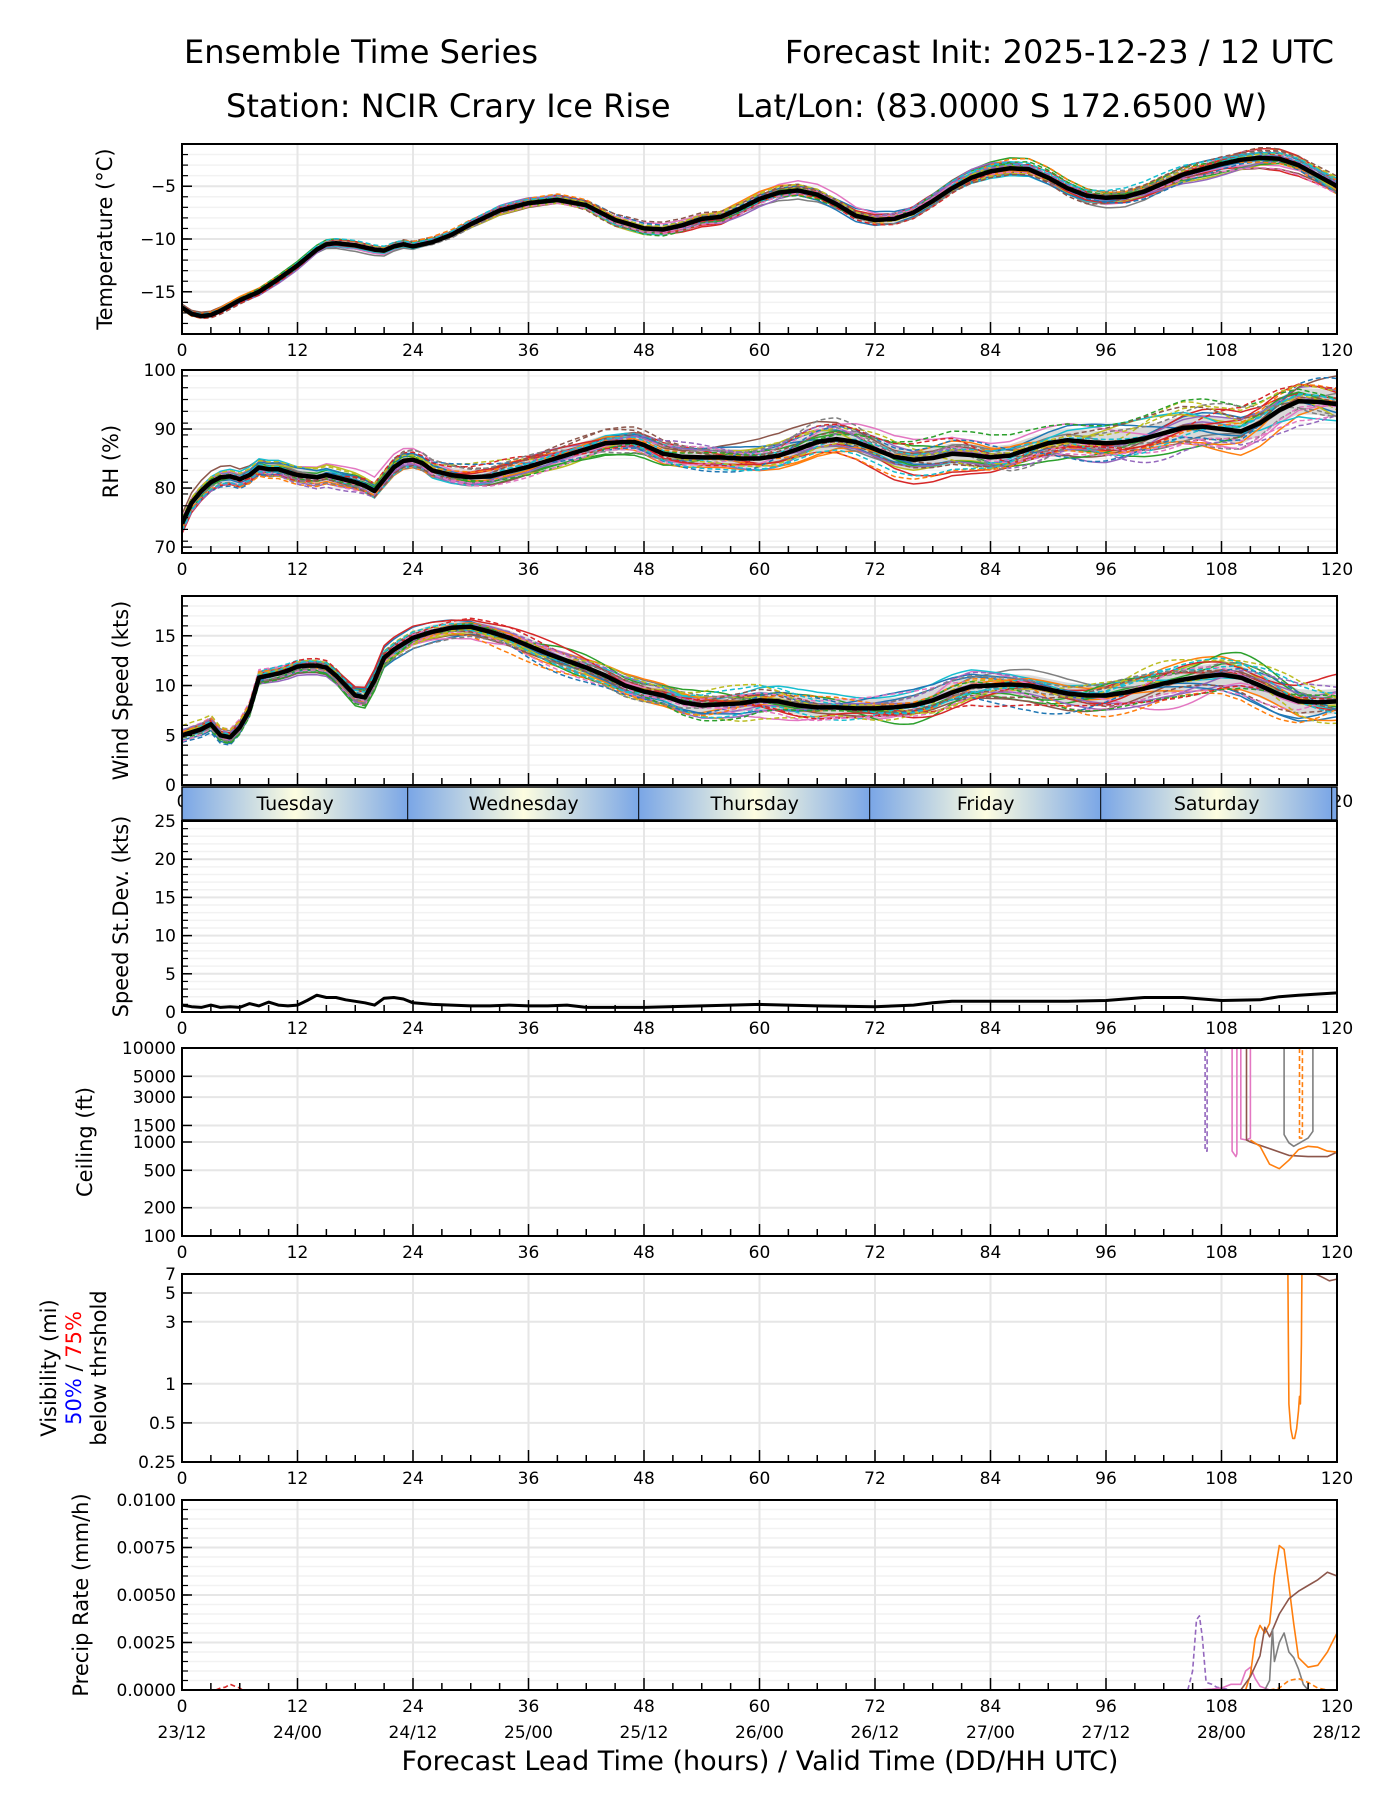 The width and height of the screenshot is (1400, 1800). What do you see at coordinates (875, 1029) in the screenshot?
I see `x-tick-label: 72` at bounding box center [875, 1029].